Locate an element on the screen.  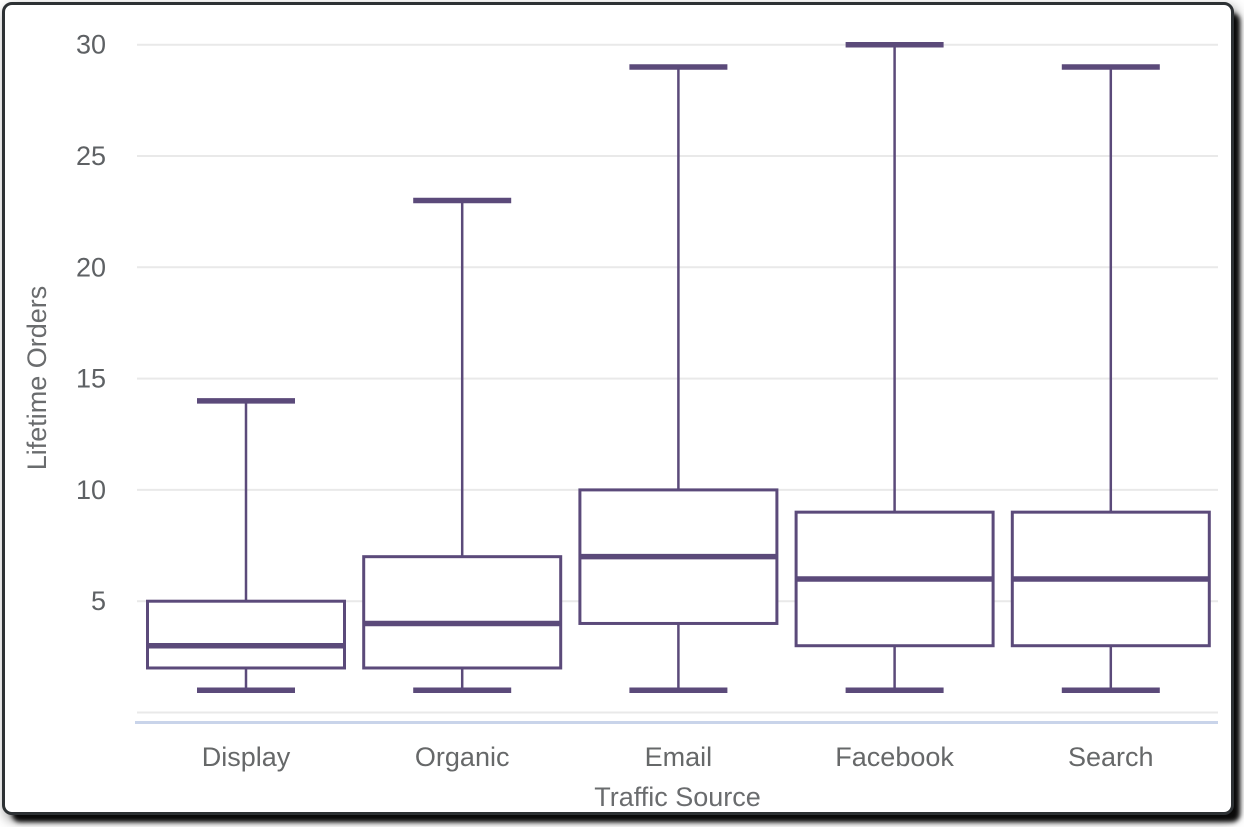
boxplot-email is located at coordinates (678, 378).